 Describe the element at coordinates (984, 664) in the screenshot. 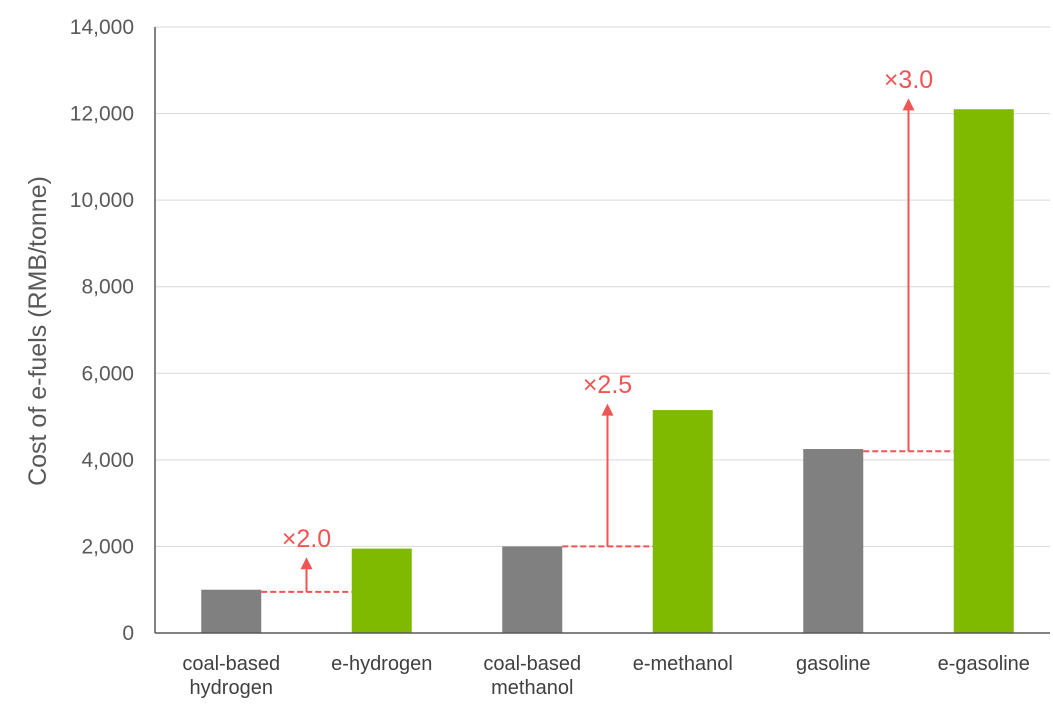

I see `x-category-label: e-gasoline` at that location.